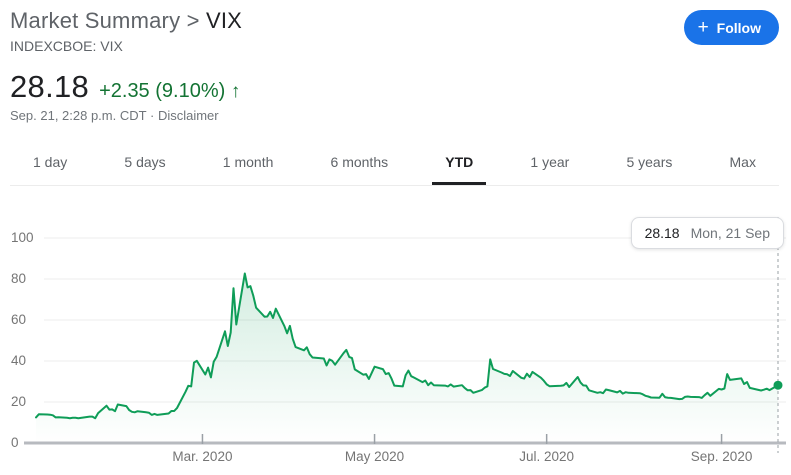 The height and width of the screenshot is (475, 791). I want to click on x-axis-ticks, so click(462, 439).